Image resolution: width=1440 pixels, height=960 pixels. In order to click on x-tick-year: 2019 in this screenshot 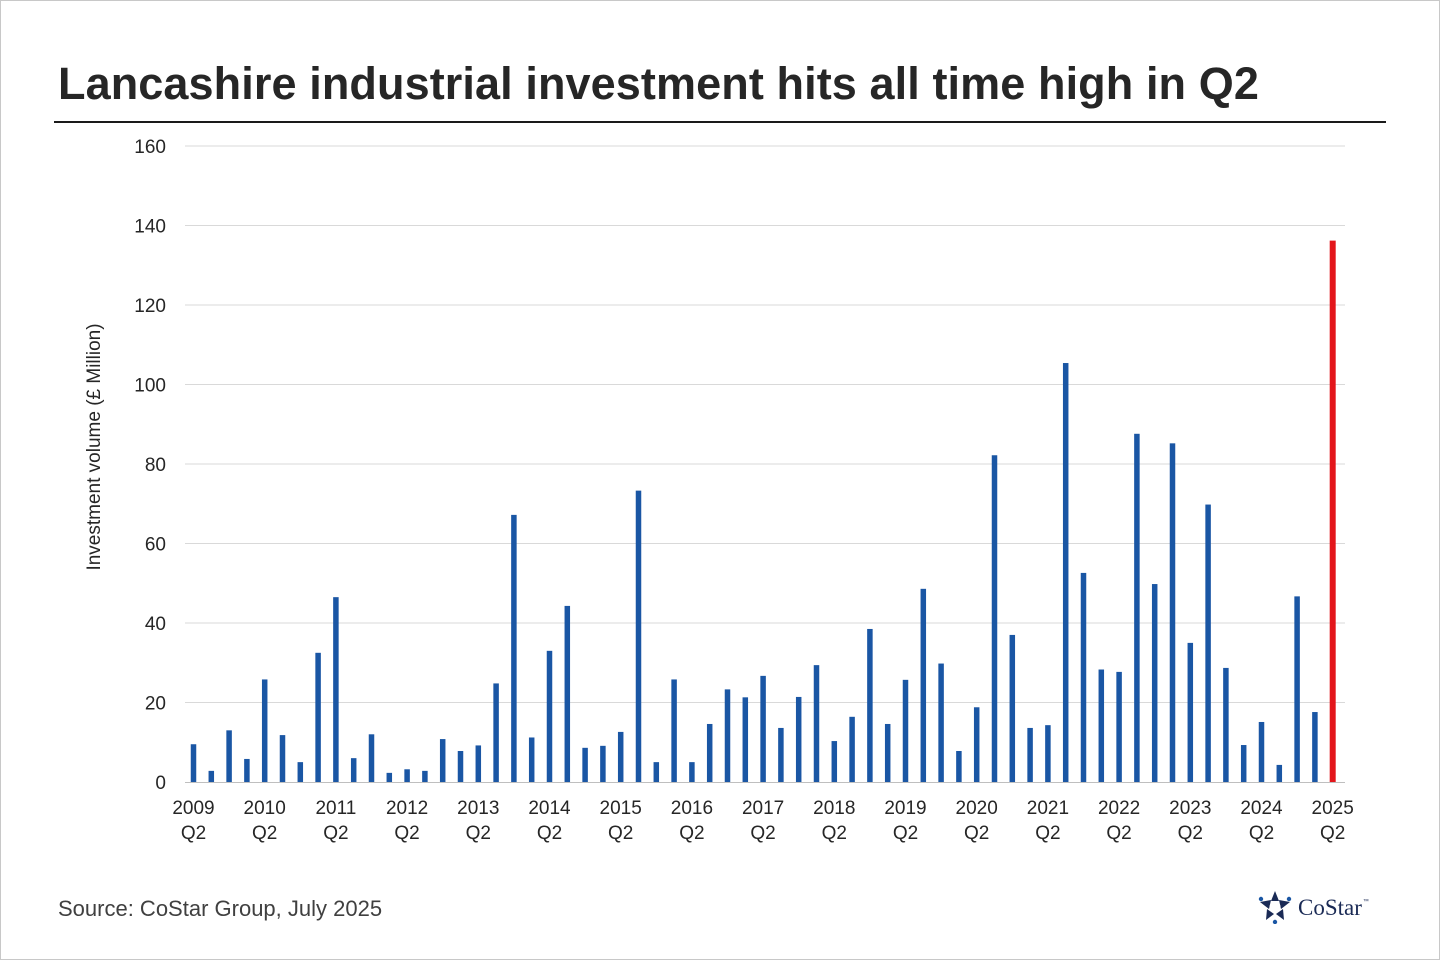, I will do `click(905, 808)`.